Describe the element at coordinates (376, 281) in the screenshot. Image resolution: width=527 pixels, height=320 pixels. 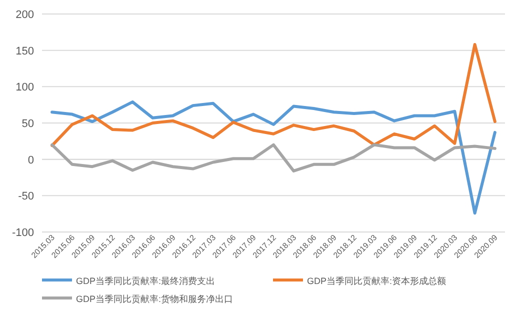
I see `legend-label: GDP当季同比贡献率:资本形成总额` at that location.